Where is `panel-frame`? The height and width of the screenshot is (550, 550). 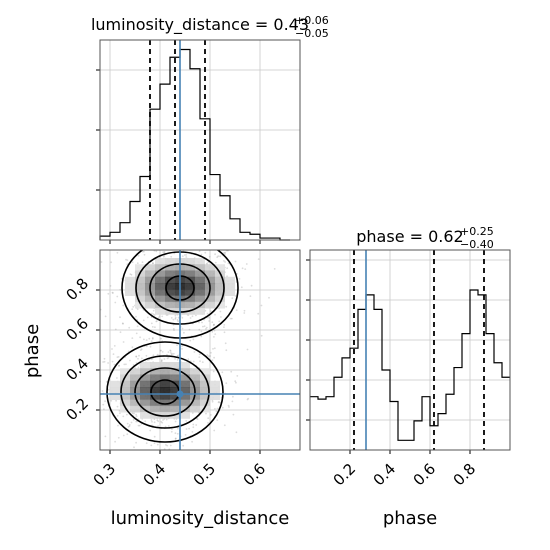 panel-frame is located at coordinates (200, 350).